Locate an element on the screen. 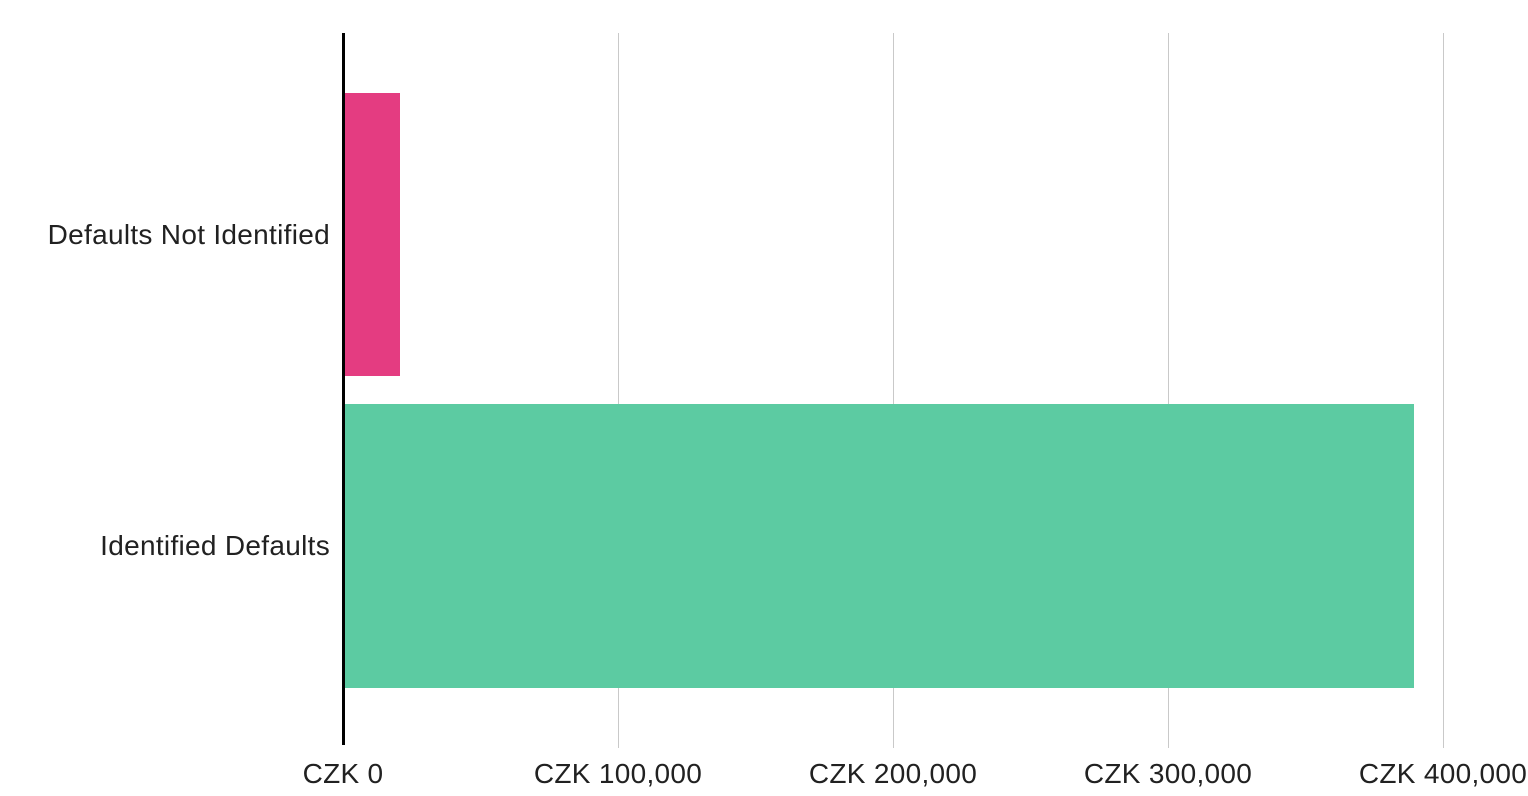 The width and height of the screenshot is (1528, 796). x-tick-label-400000: CZK 400,000 is located at coordinates (1443, 773).